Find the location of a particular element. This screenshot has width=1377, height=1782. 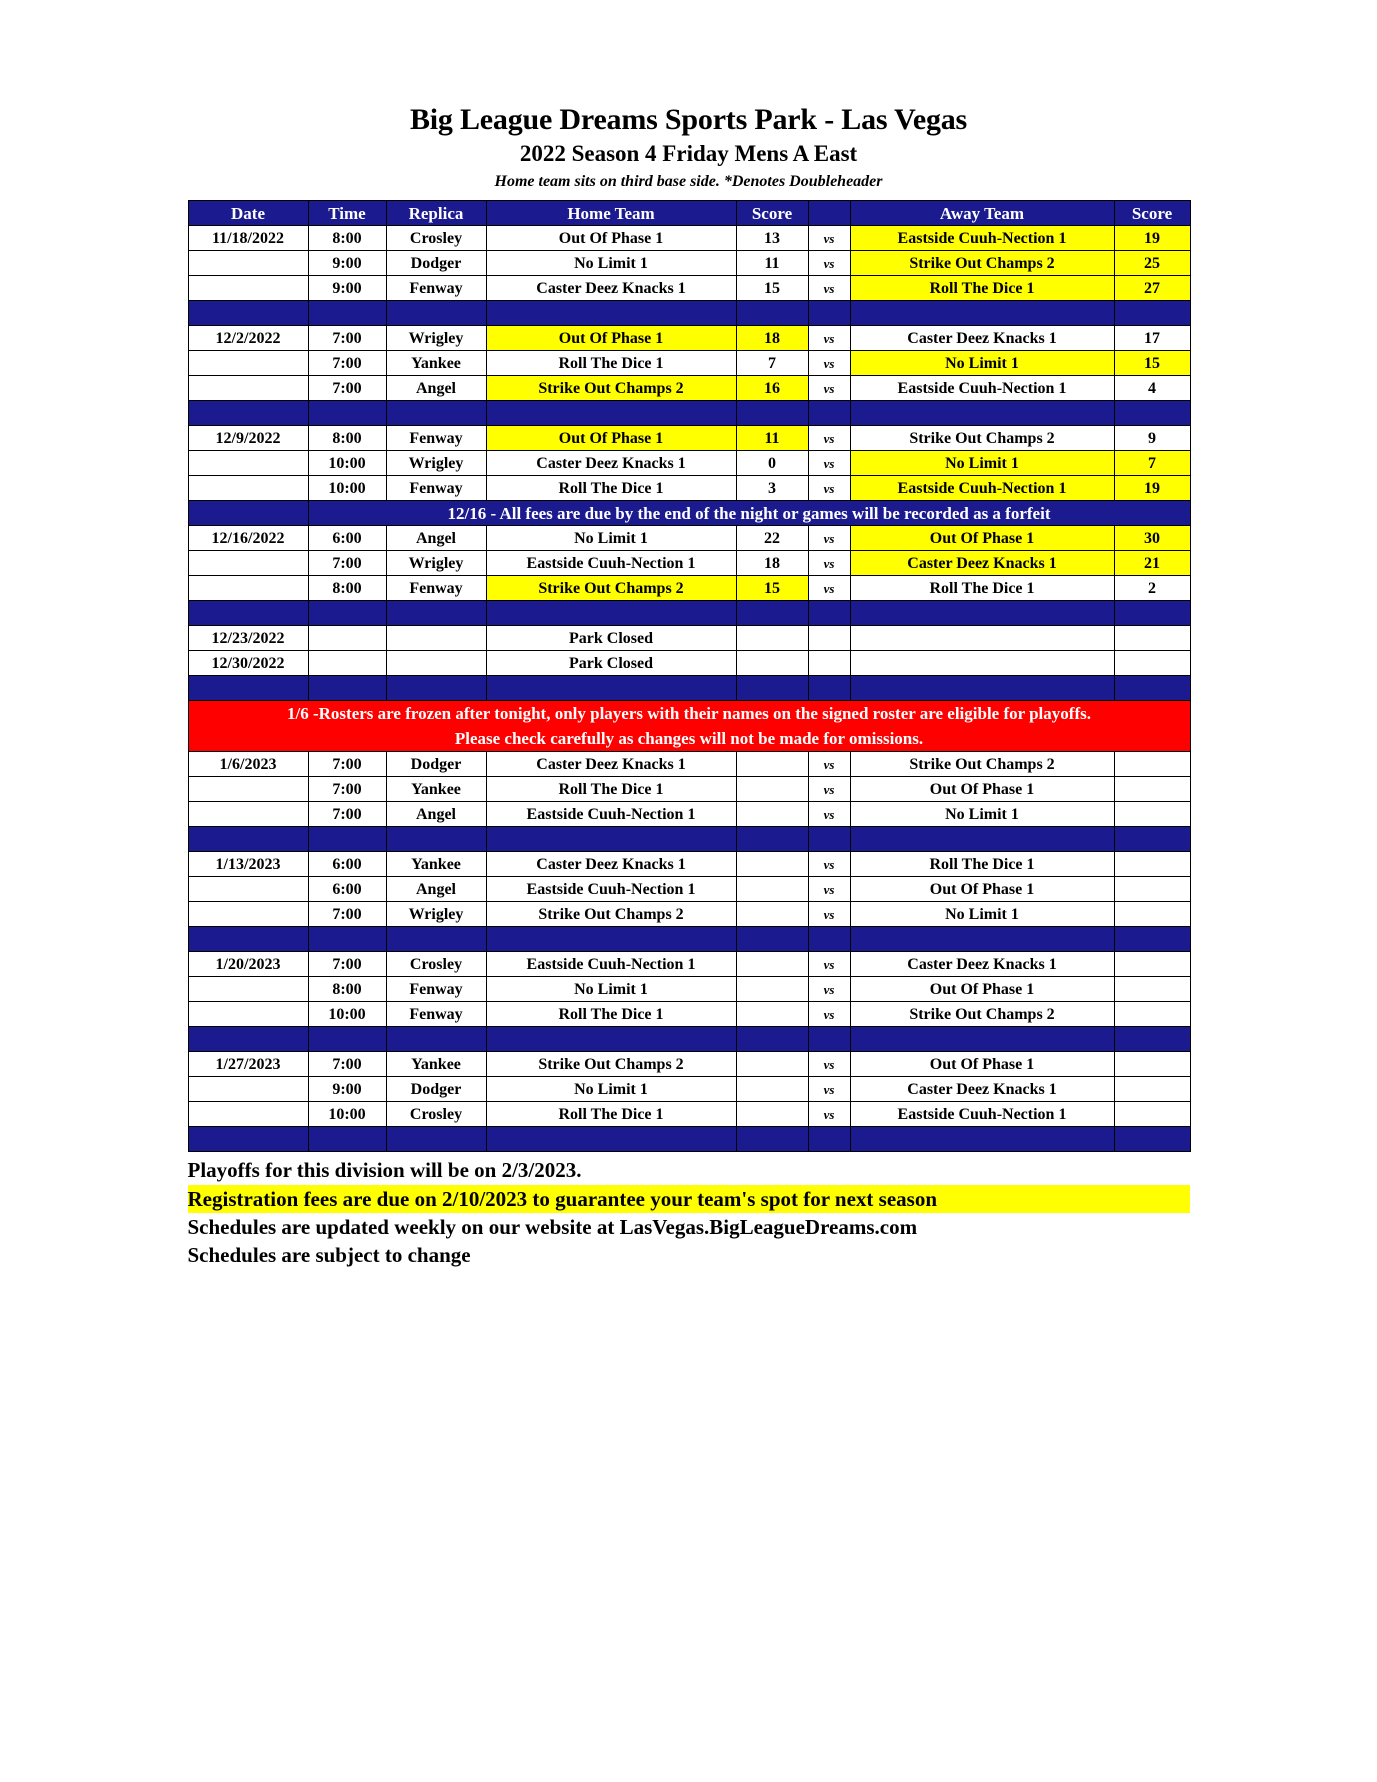

col-header-home-score: Score is located at coordinates (772, 213).